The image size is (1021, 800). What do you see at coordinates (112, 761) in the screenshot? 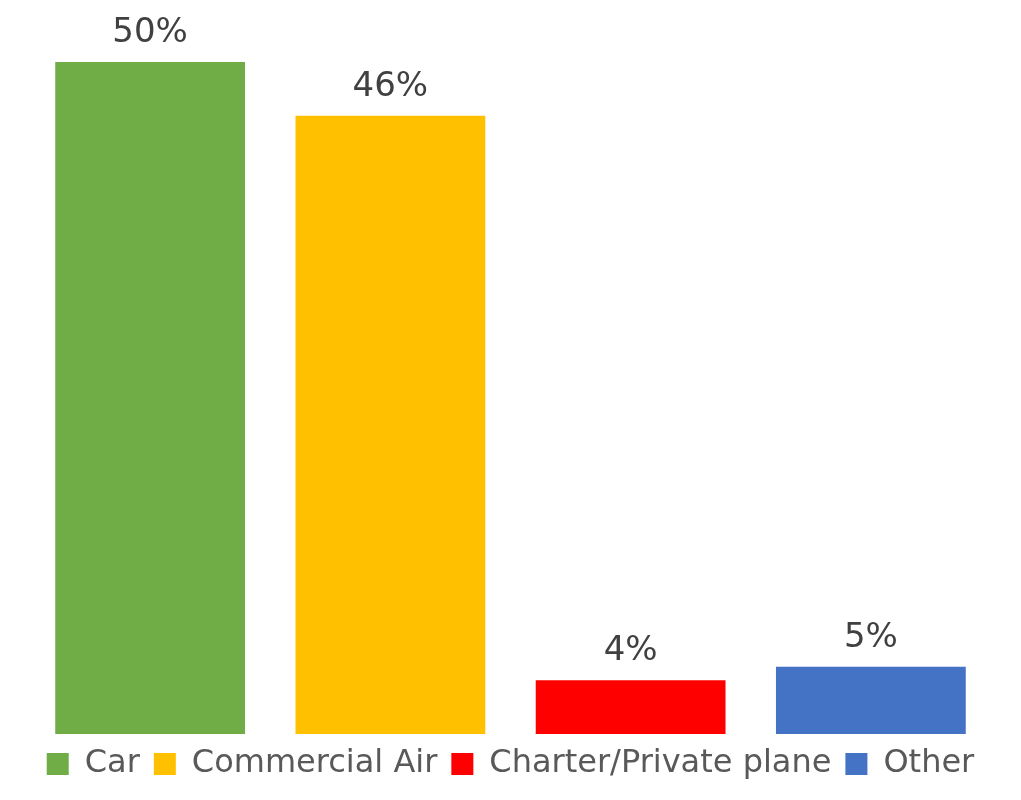
I see `legend-label: Car` at bounding box center [112, 761].